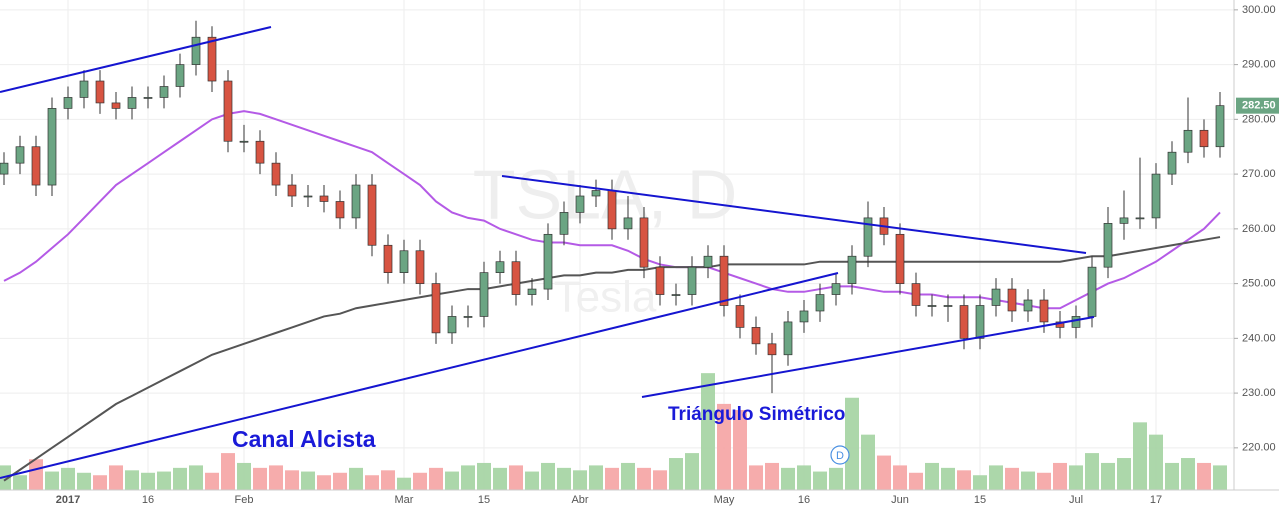 This screenshot has width=1279, height=509. What do you see at coordinates (605, 297) in the screenshot?
I see `watermark-sub: Tesla` at bounding box center [605, 297].